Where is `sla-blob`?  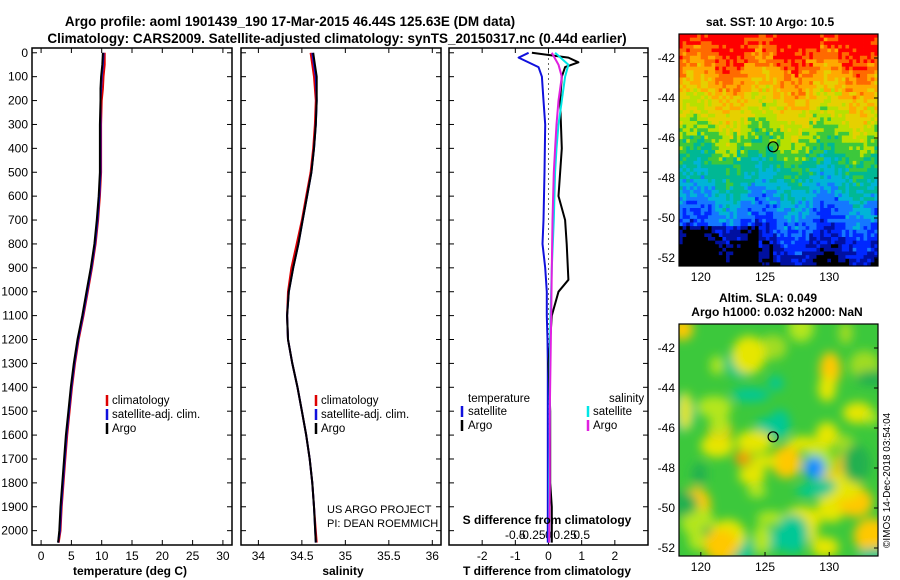
sla-blob is located at coordinates (872, 418).